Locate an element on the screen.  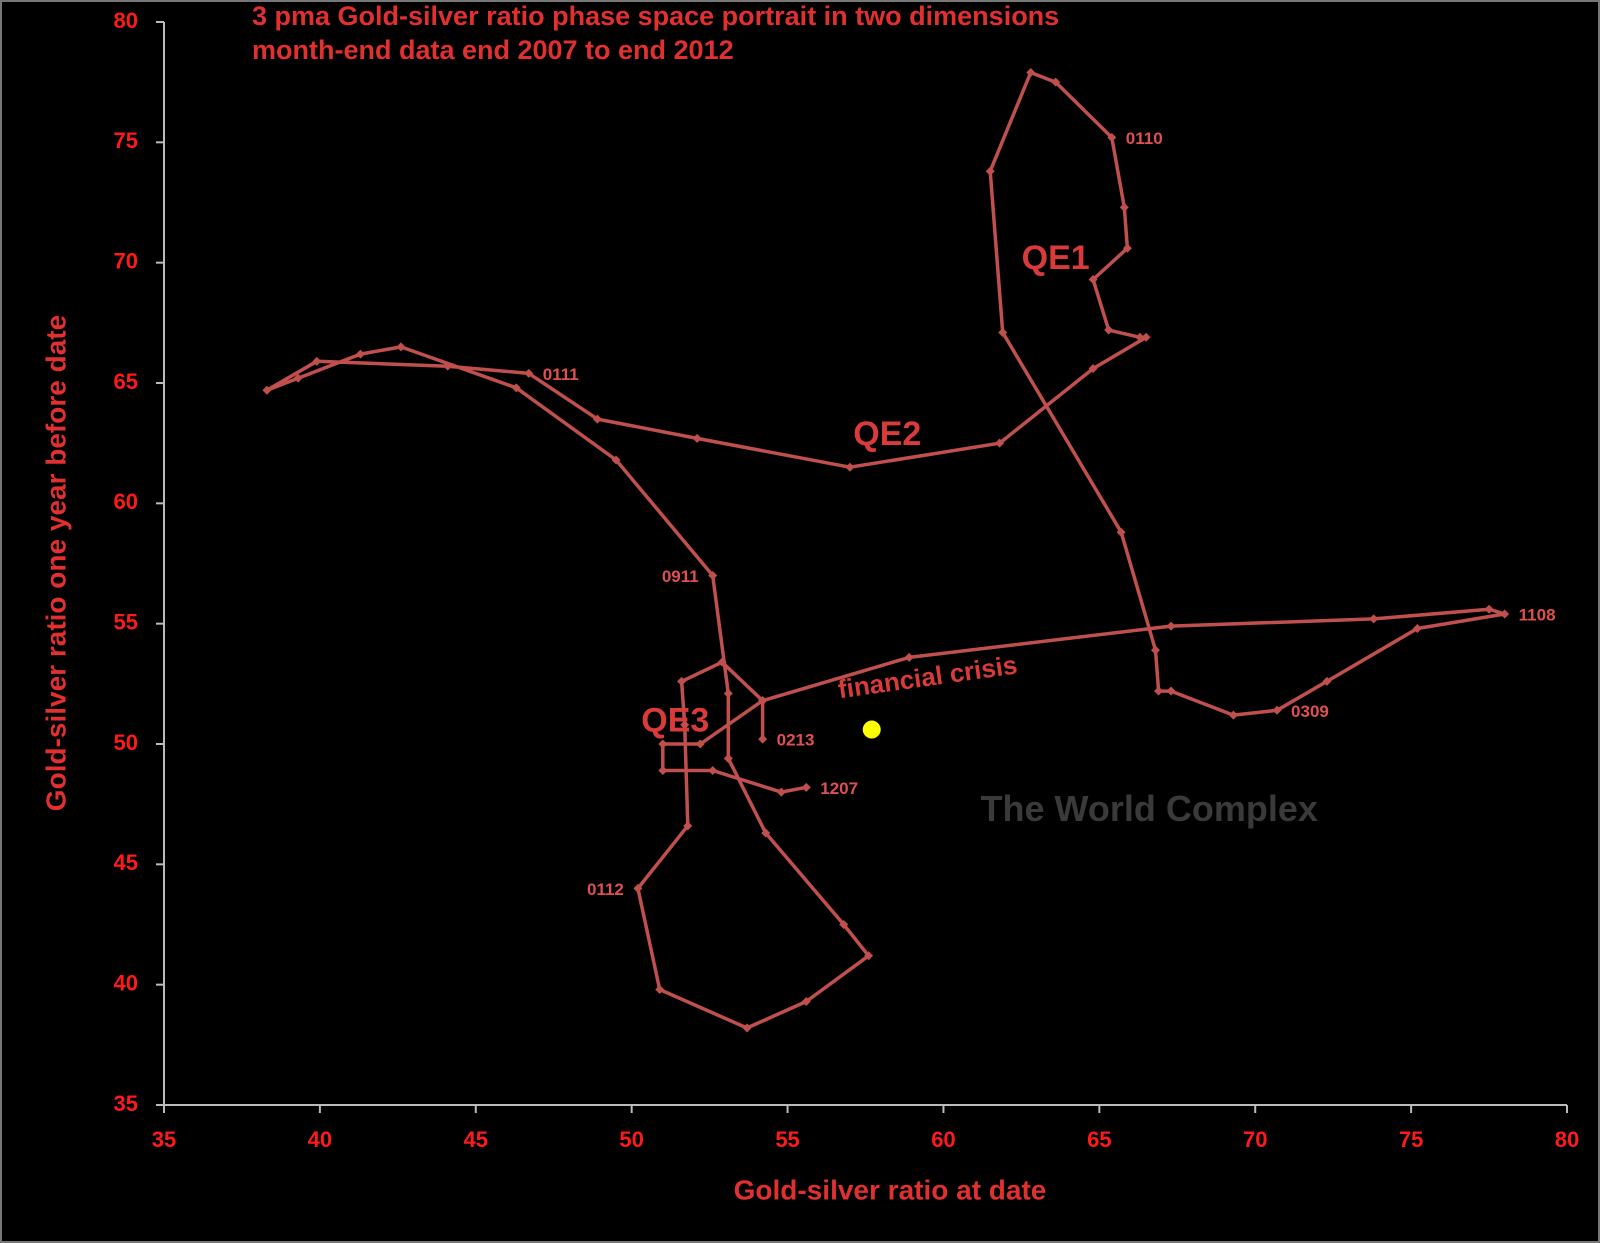
point-label: 0911 is located at coordinates (680, 576).